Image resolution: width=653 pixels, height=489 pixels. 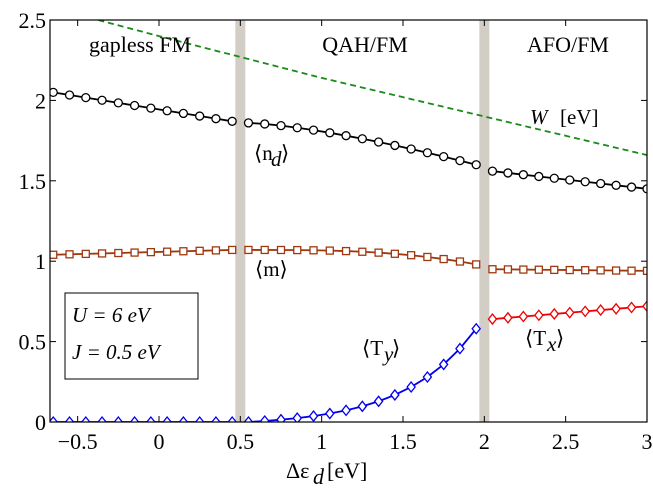 What do you see at coordinates (319, 476) in the screenshot?
I see `x-axis-title-sub: d` at bounding box center [319, 476].